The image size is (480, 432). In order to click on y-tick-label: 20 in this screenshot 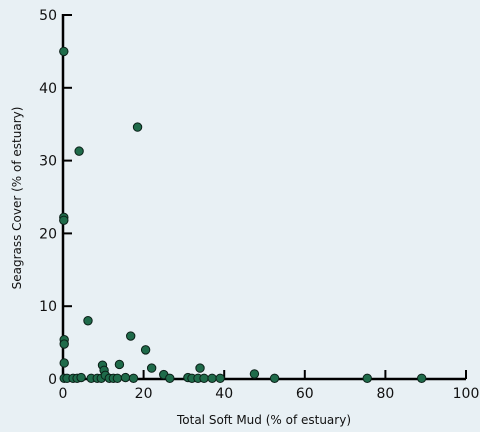, I will do `click(48, 234)`.